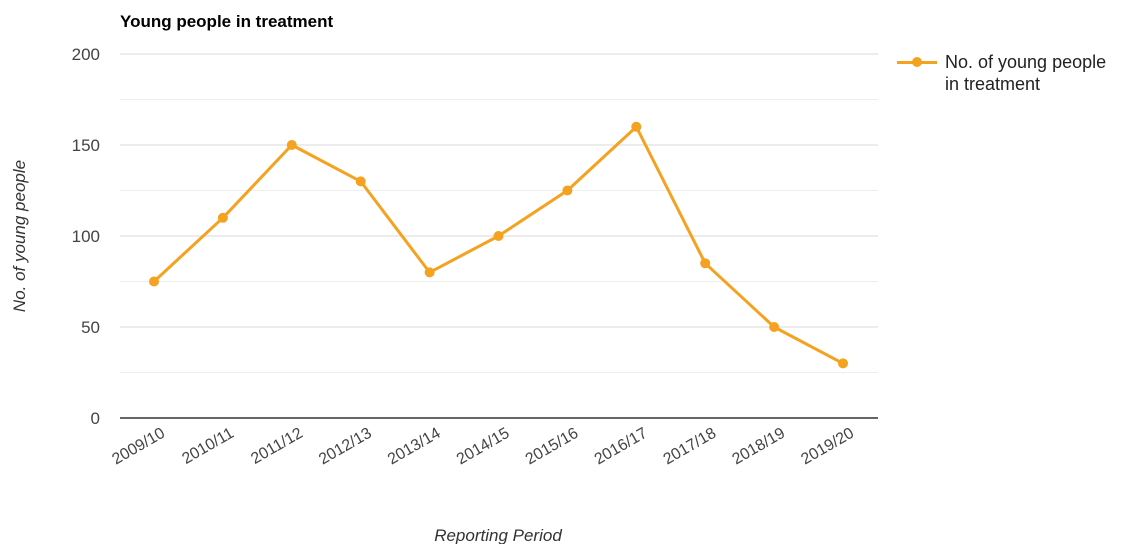  I want to click on y-tick-label: 200, so click(86, 54).